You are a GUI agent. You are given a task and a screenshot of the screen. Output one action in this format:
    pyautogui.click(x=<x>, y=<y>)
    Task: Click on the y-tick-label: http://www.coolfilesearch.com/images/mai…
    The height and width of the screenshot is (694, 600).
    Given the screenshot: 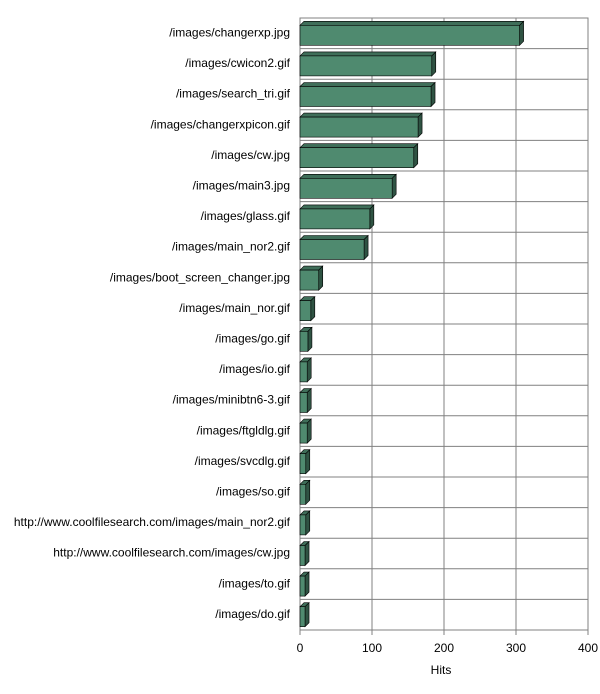 What is the action you would take?
    pyautogui.click(x=152, y=522)
    